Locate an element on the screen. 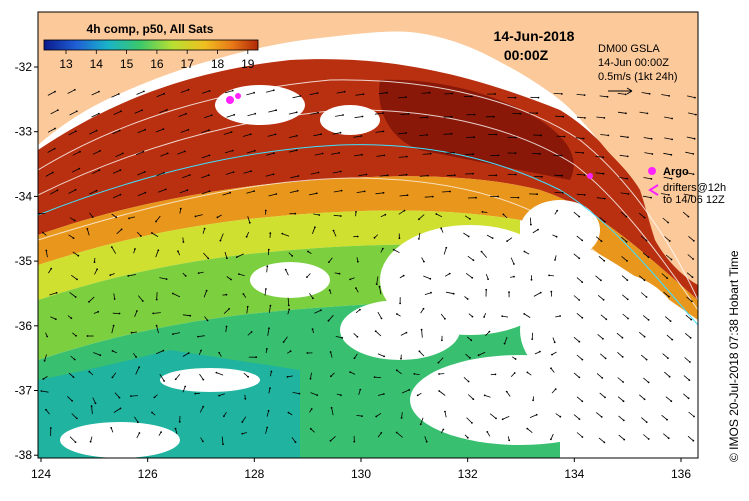 This screenshot has height=501, width=749. y-tick-label: -37 is located at coordinates (24, 391).